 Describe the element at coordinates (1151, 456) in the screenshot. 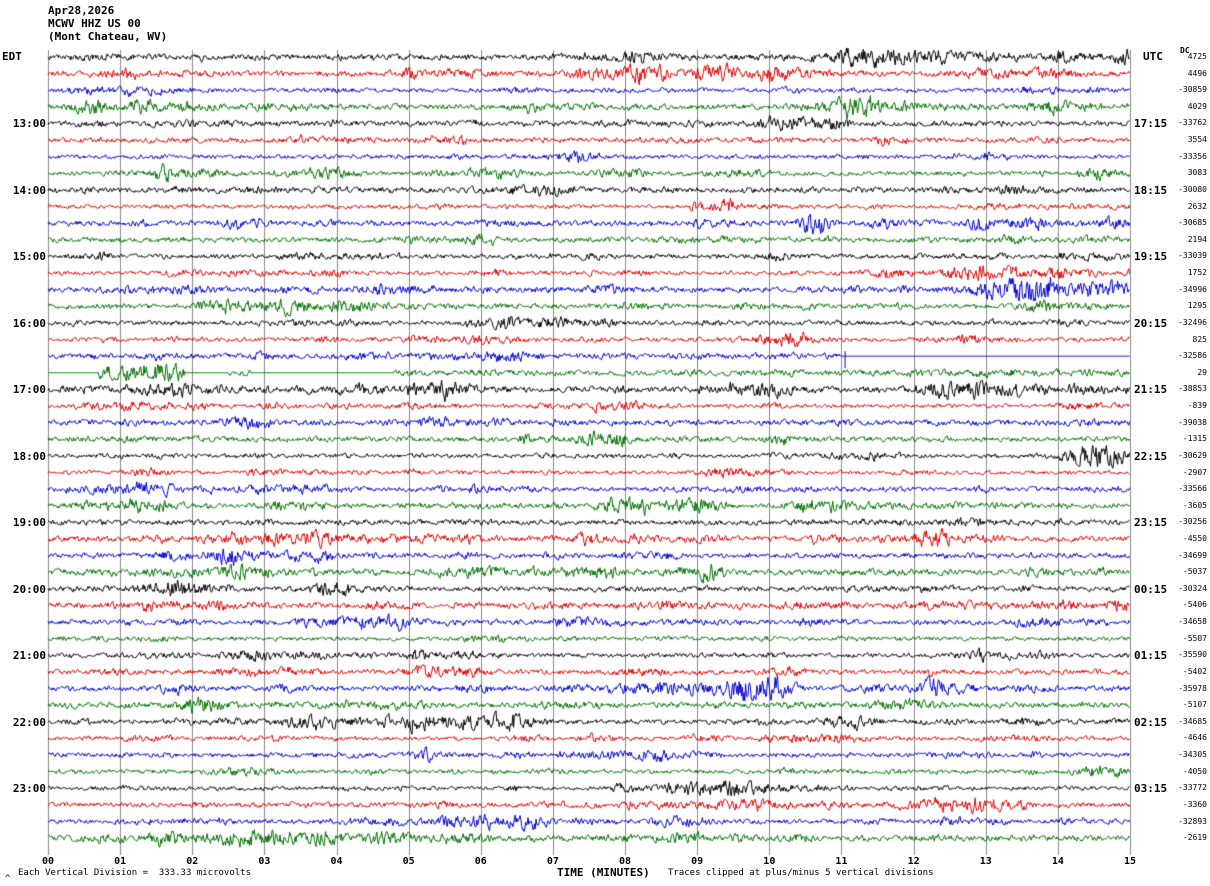

I see `utc-hour-label: 22:15` at that location.